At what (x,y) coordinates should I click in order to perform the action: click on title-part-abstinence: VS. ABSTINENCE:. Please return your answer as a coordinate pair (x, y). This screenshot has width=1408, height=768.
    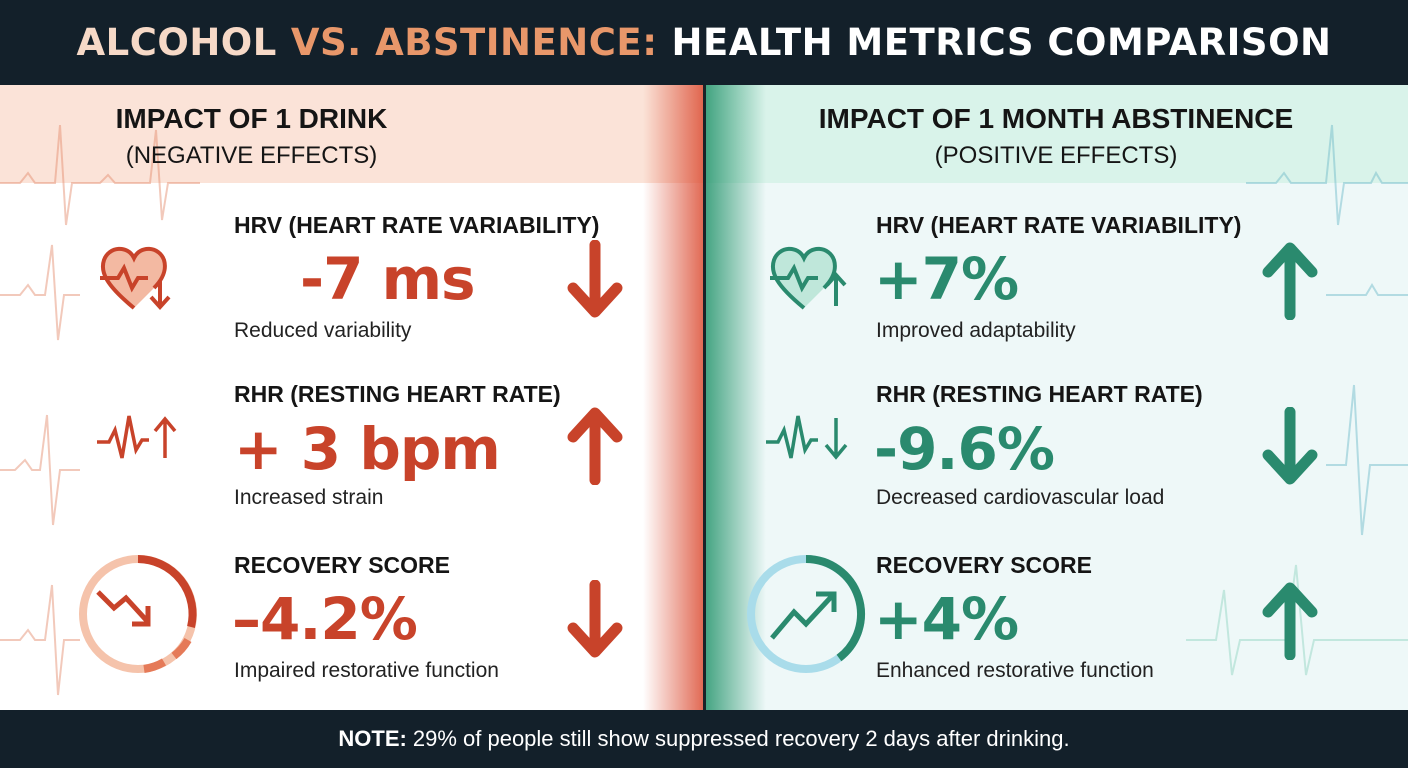
    Looking at the image, I should click on (474, 42).